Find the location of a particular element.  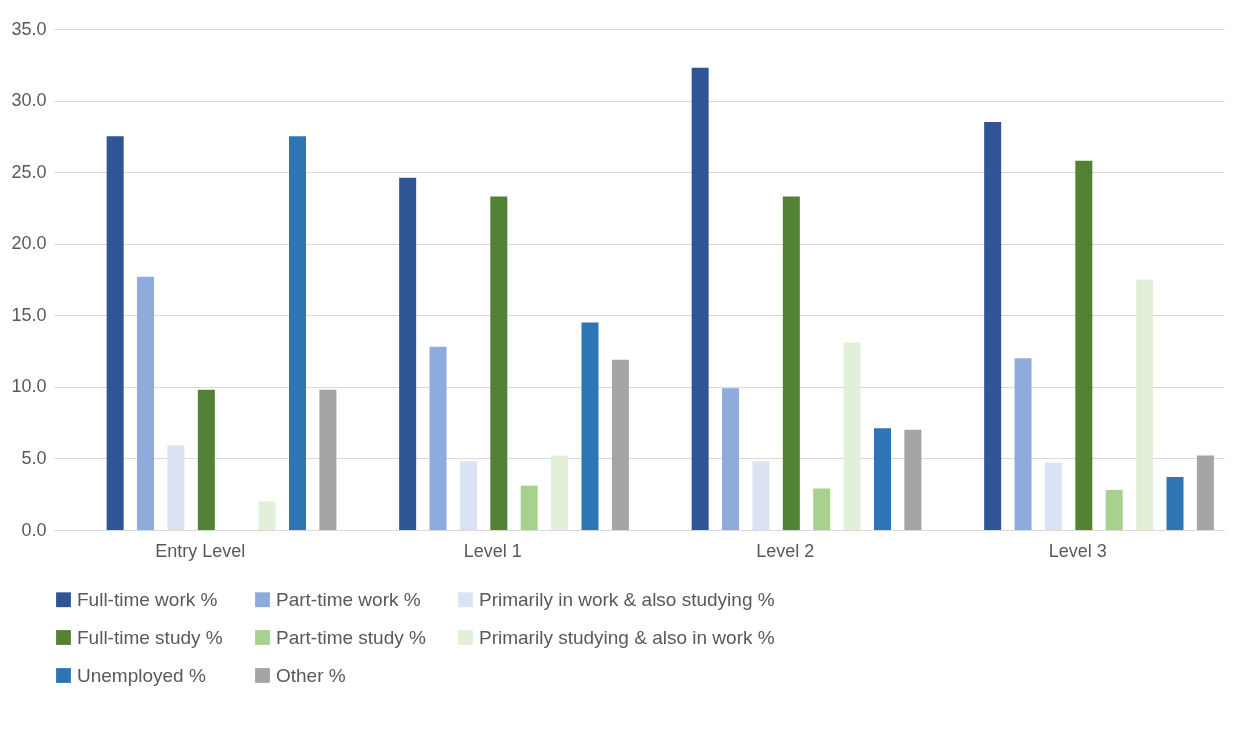

y-tick-label: 35.0 is located at coordinates (29, 28).